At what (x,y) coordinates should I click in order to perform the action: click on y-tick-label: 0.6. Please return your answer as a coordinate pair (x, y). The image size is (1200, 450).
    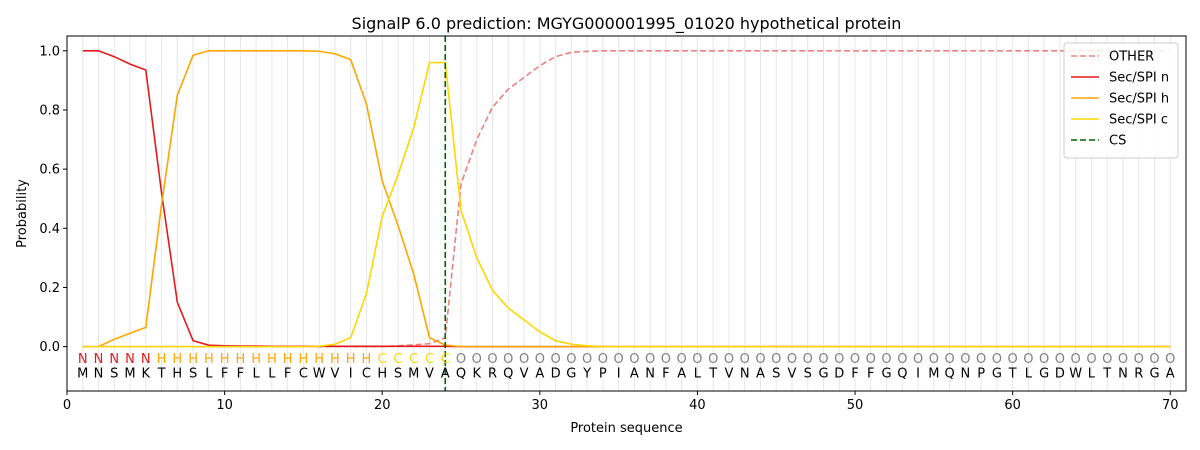
    Looking at the image, I should click on (49, 170).